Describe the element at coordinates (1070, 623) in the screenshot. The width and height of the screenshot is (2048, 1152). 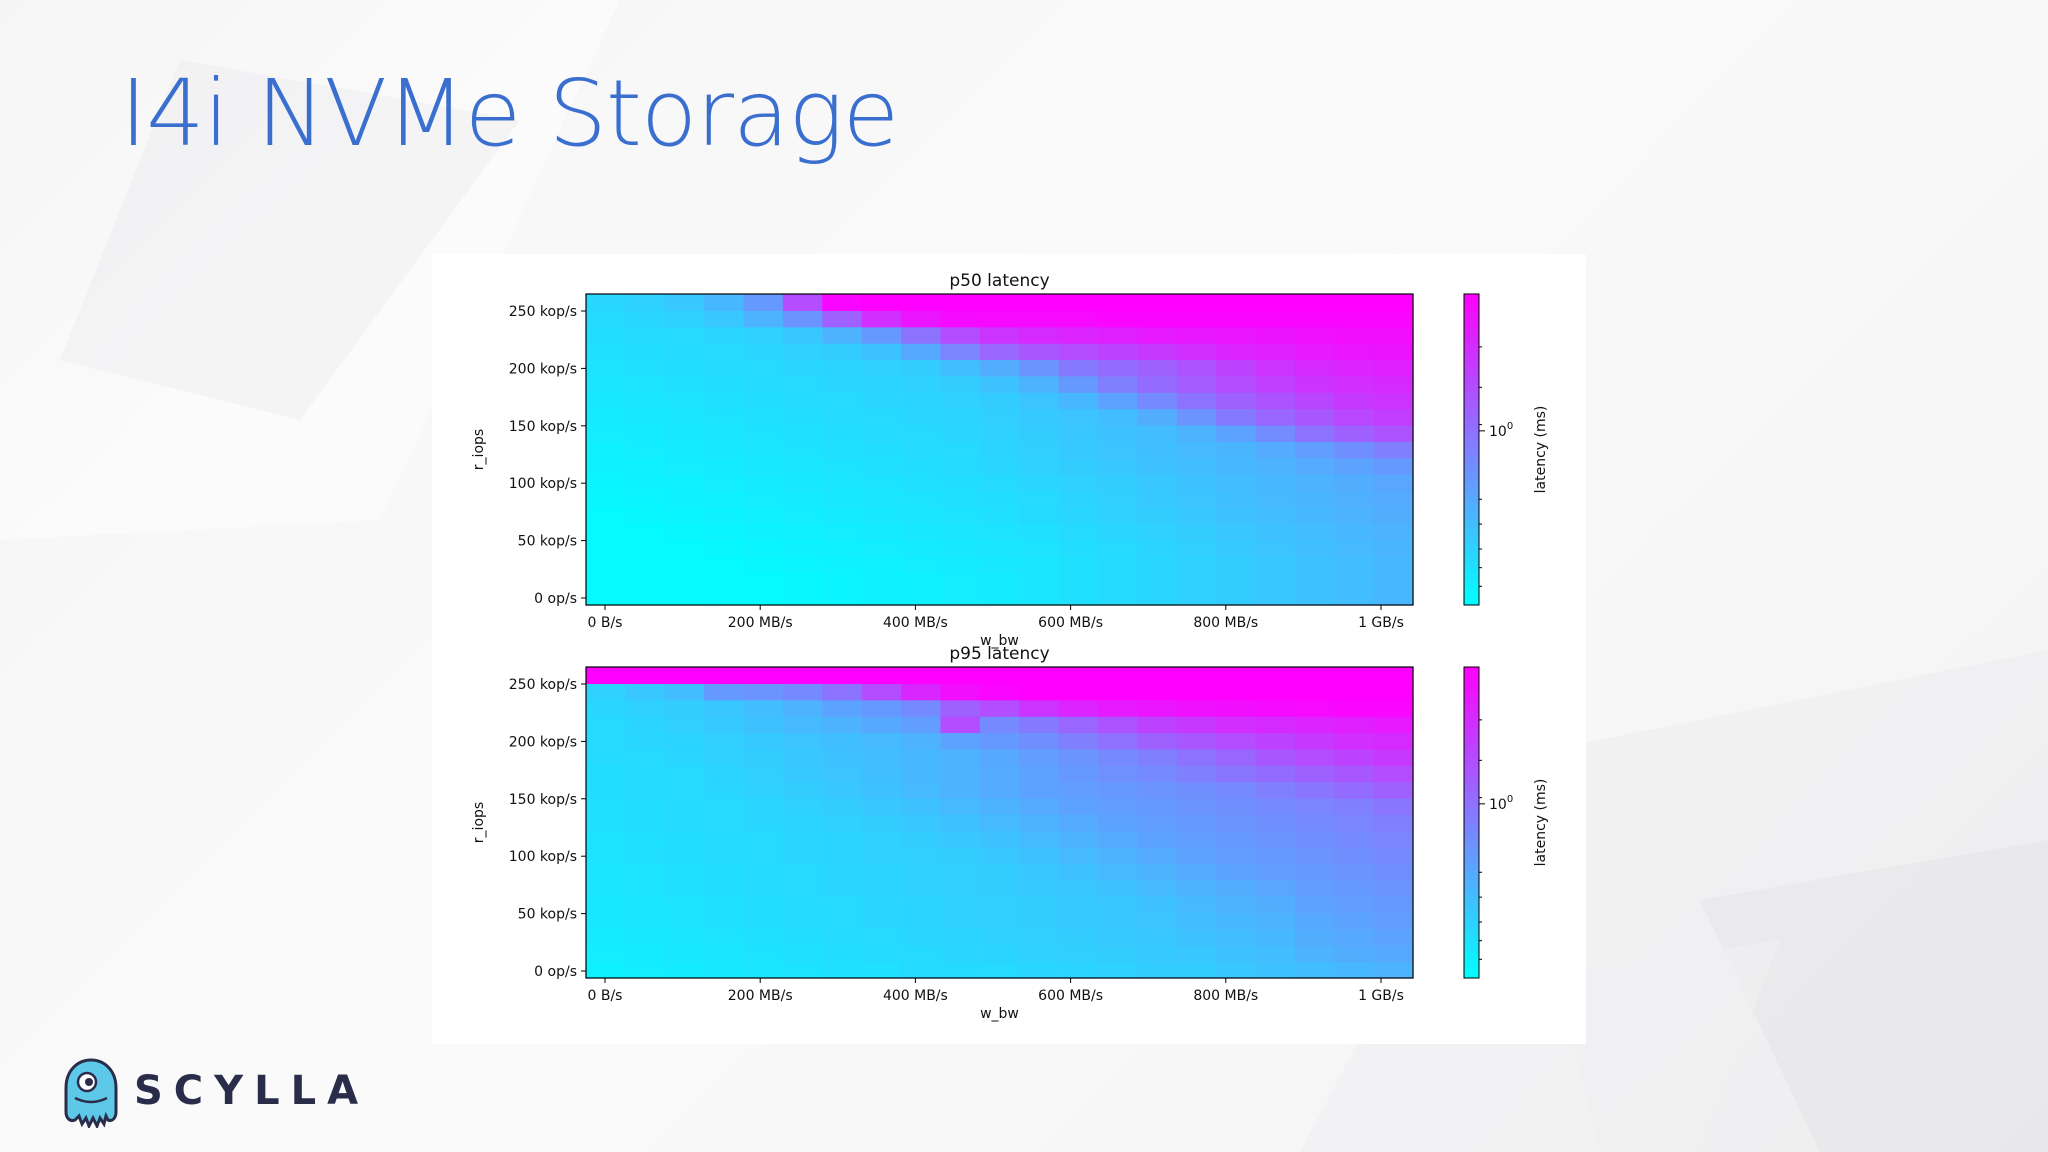
I see `x-tick-label: 600 MB/s` at that location.